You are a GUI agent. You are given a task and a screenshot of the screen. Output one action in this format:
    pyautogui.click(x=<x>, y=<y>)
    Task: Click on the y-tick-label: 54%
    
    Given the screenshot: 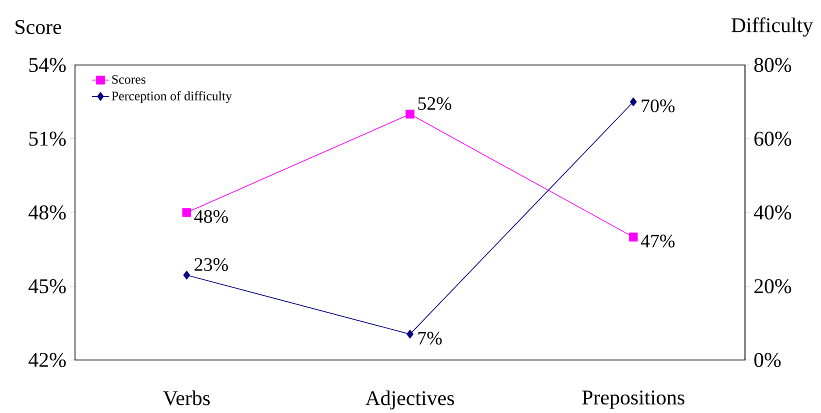 What is the action you would take?
    pyautogui.click(x=47, y=65)
    